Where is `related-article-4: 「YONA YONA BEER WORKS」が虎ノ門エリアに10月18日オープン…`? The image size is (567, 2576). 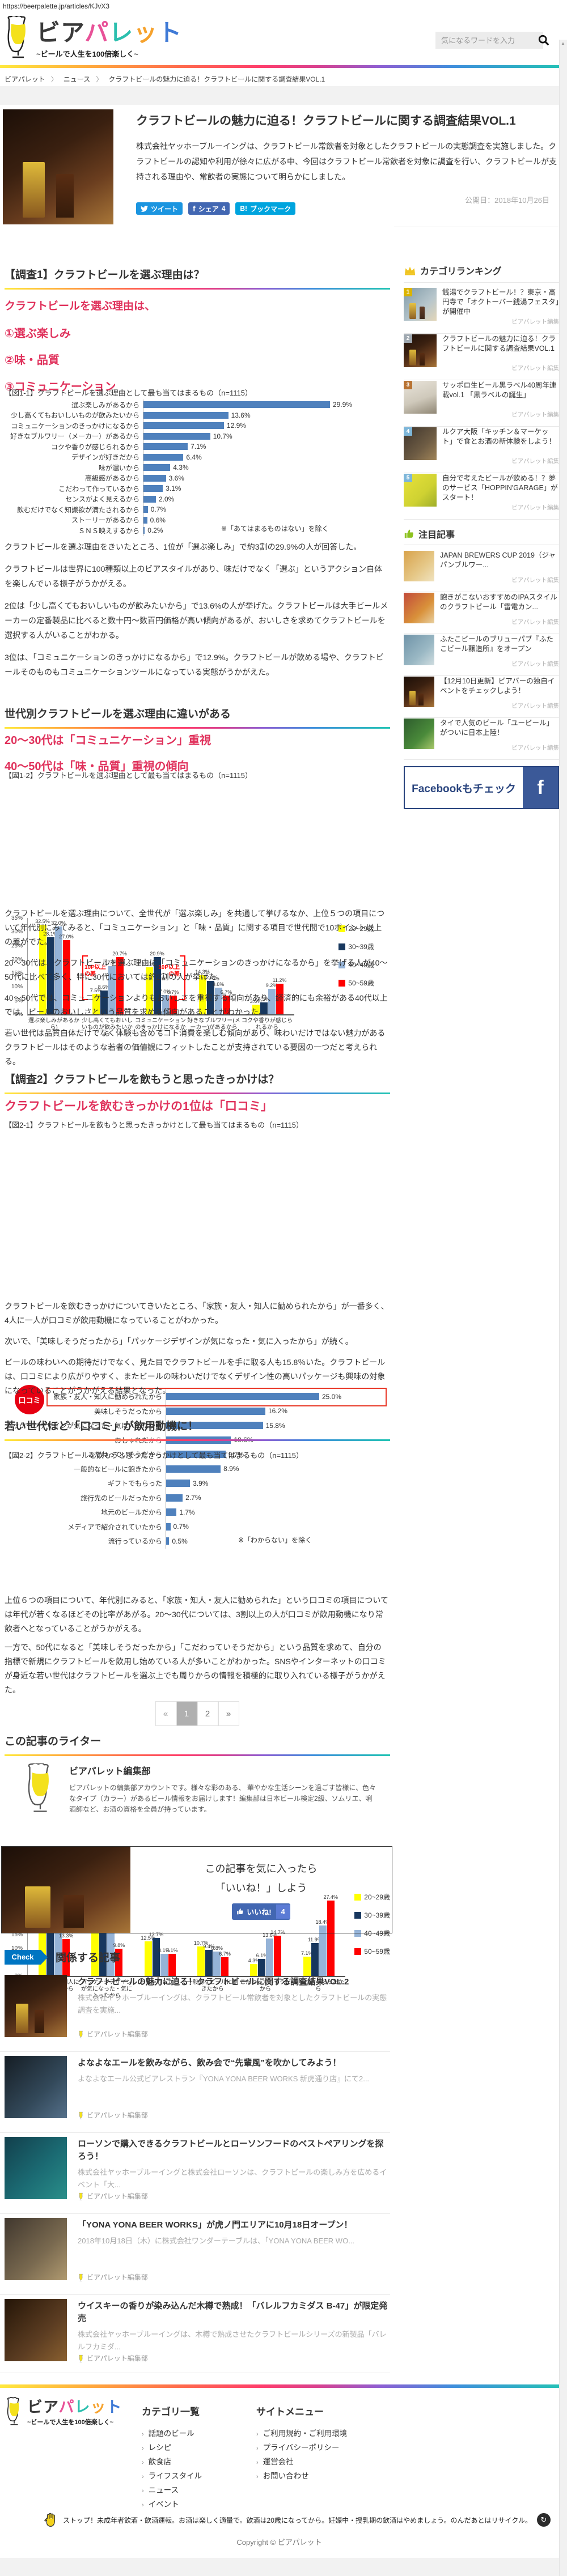
related-article-4: 「YONA YONA BEER WORKS」が虎ノ門エリアに10月18日オープン… is located at coordinates (197, 2256).